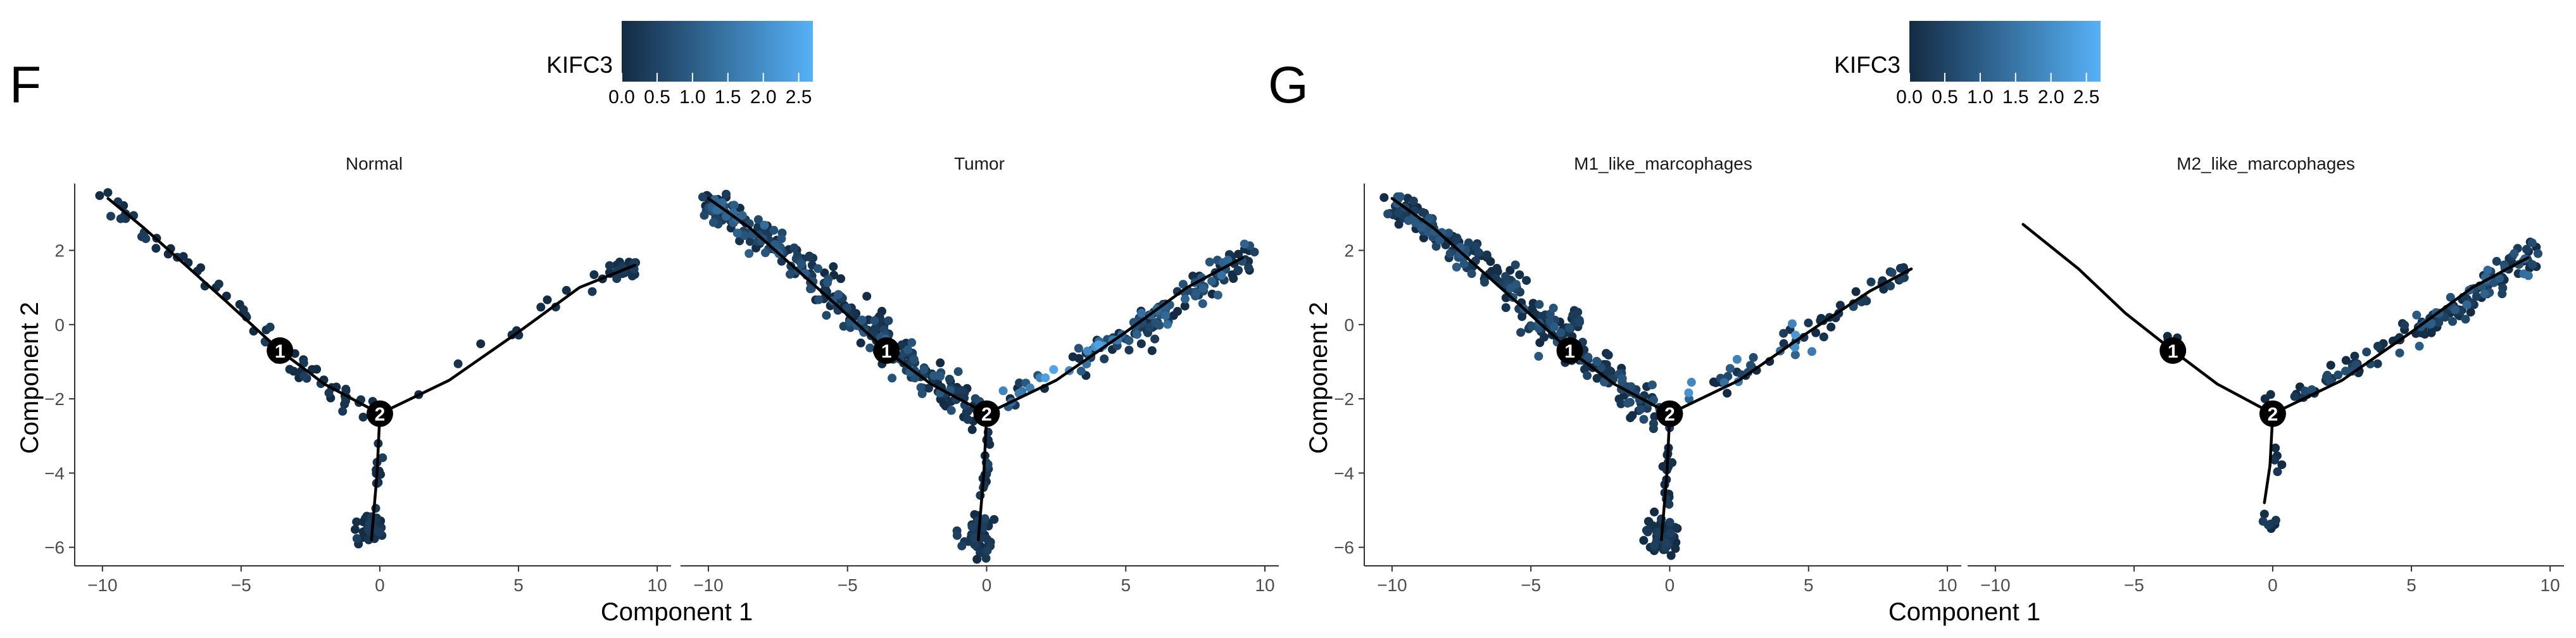 This screenshot has height=638, width=2576. I want to click on panel-letter-f: F, so click(25, 85).